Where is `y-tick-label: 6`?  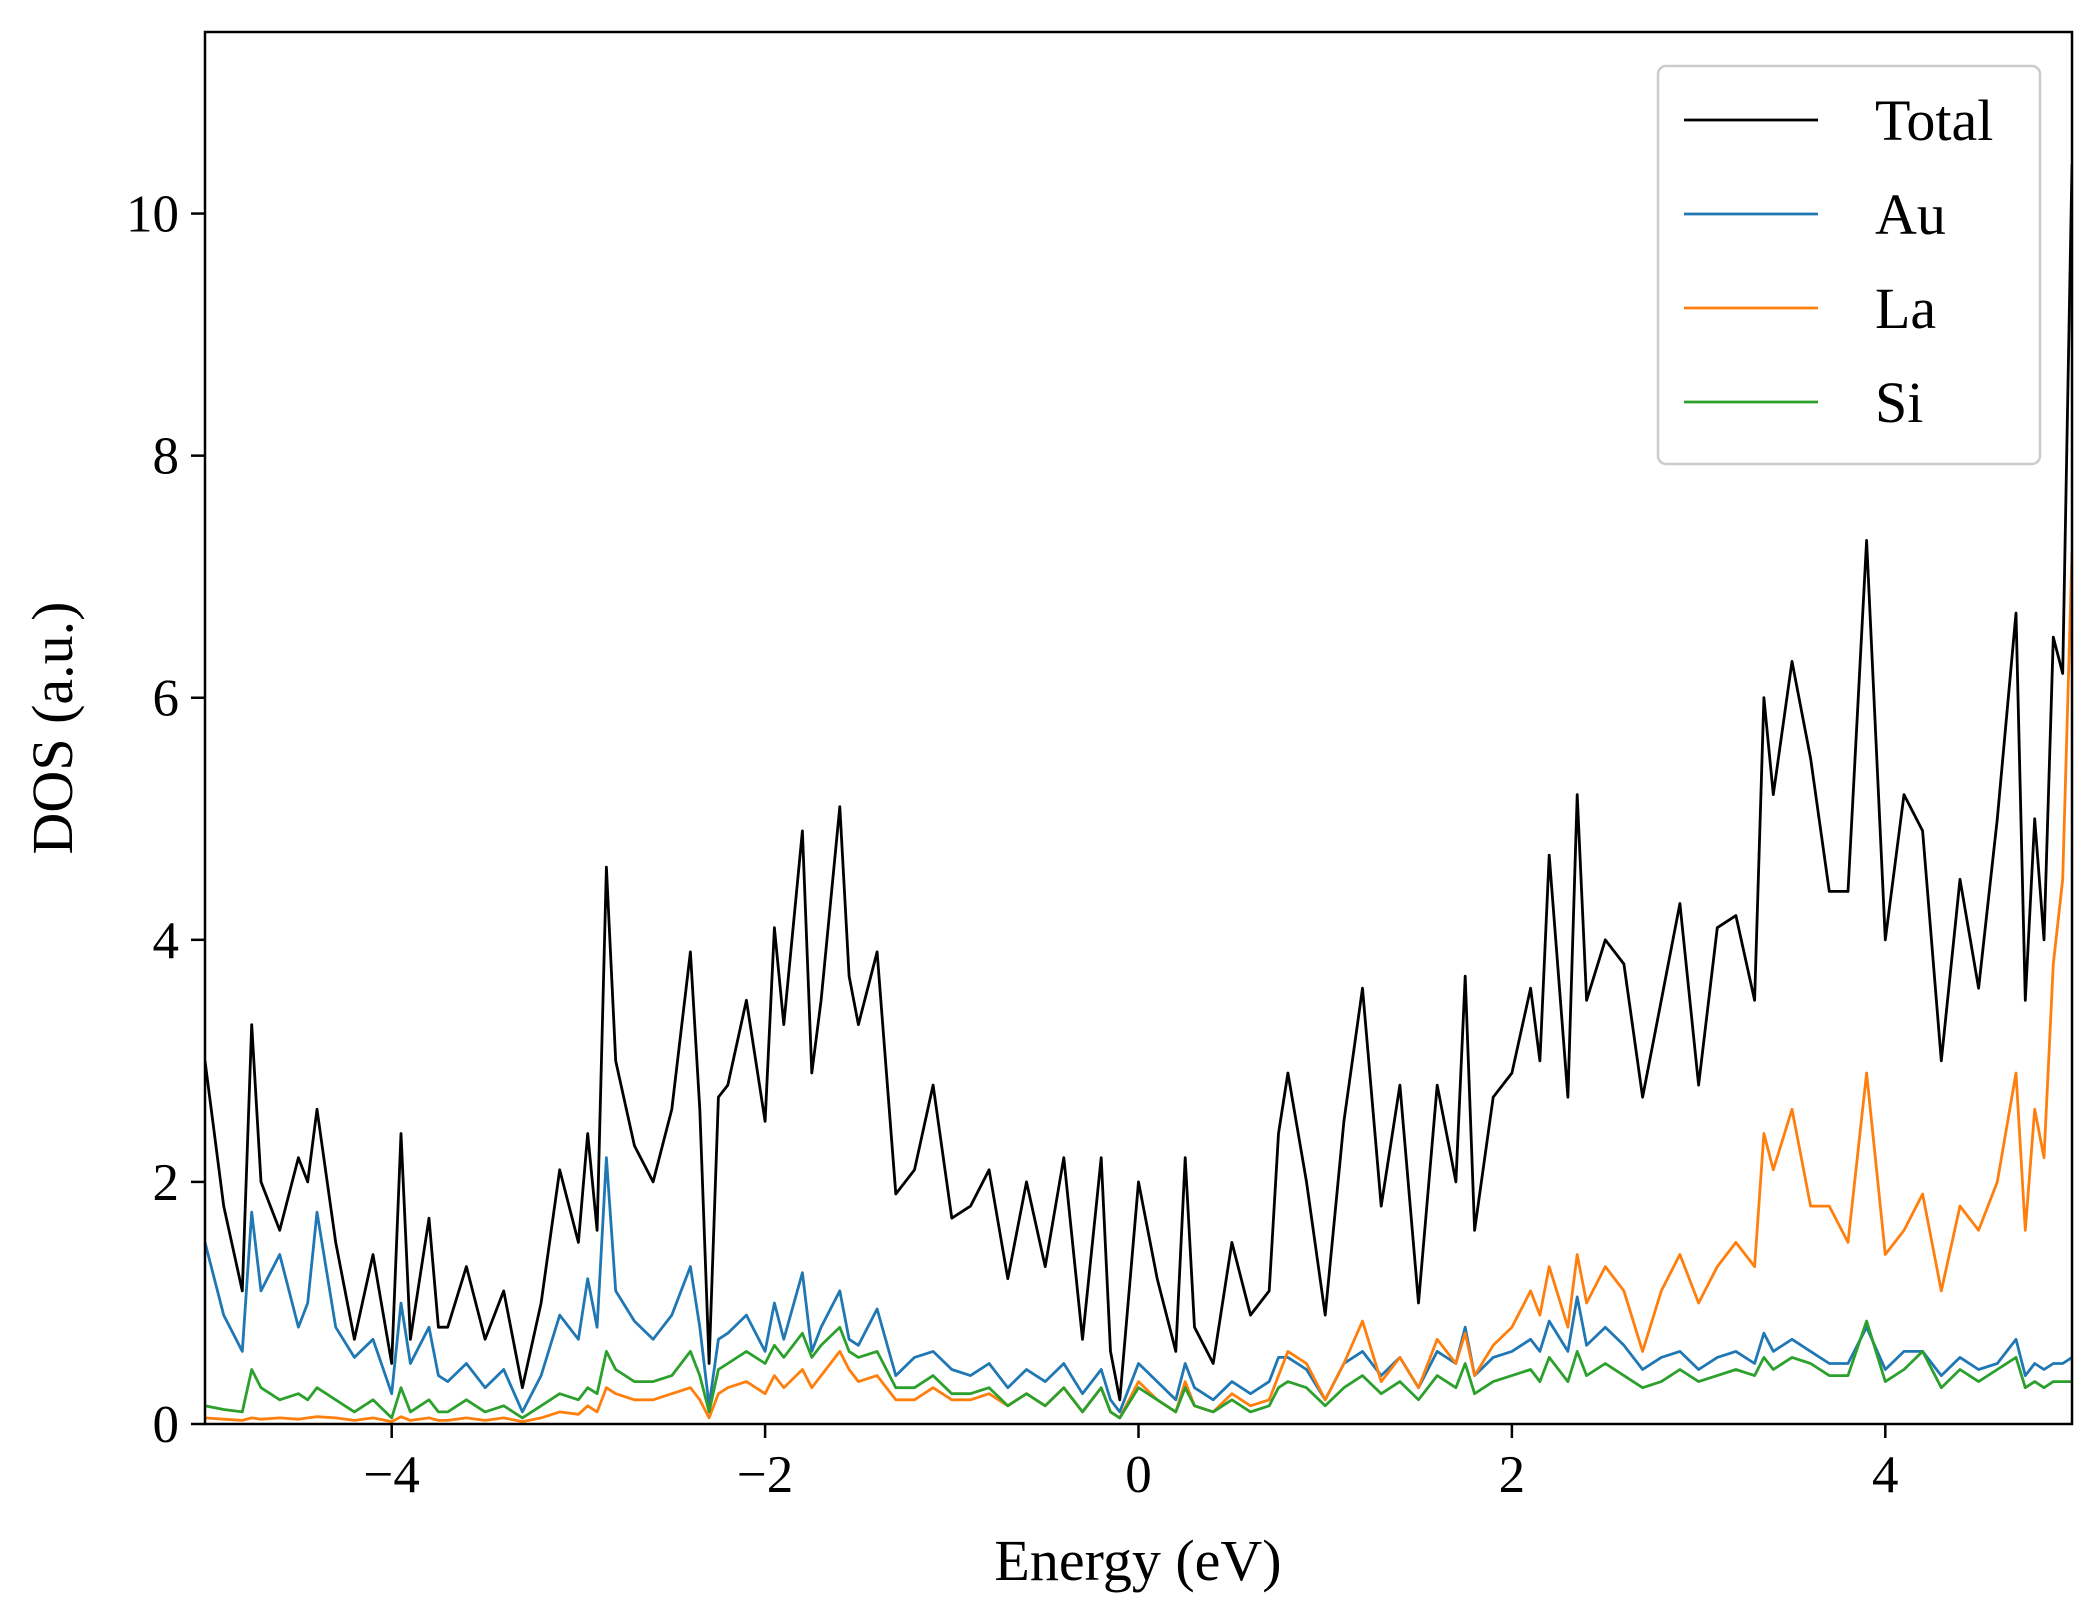
y-tick-label: 6 is located at coordinates (166, 699).